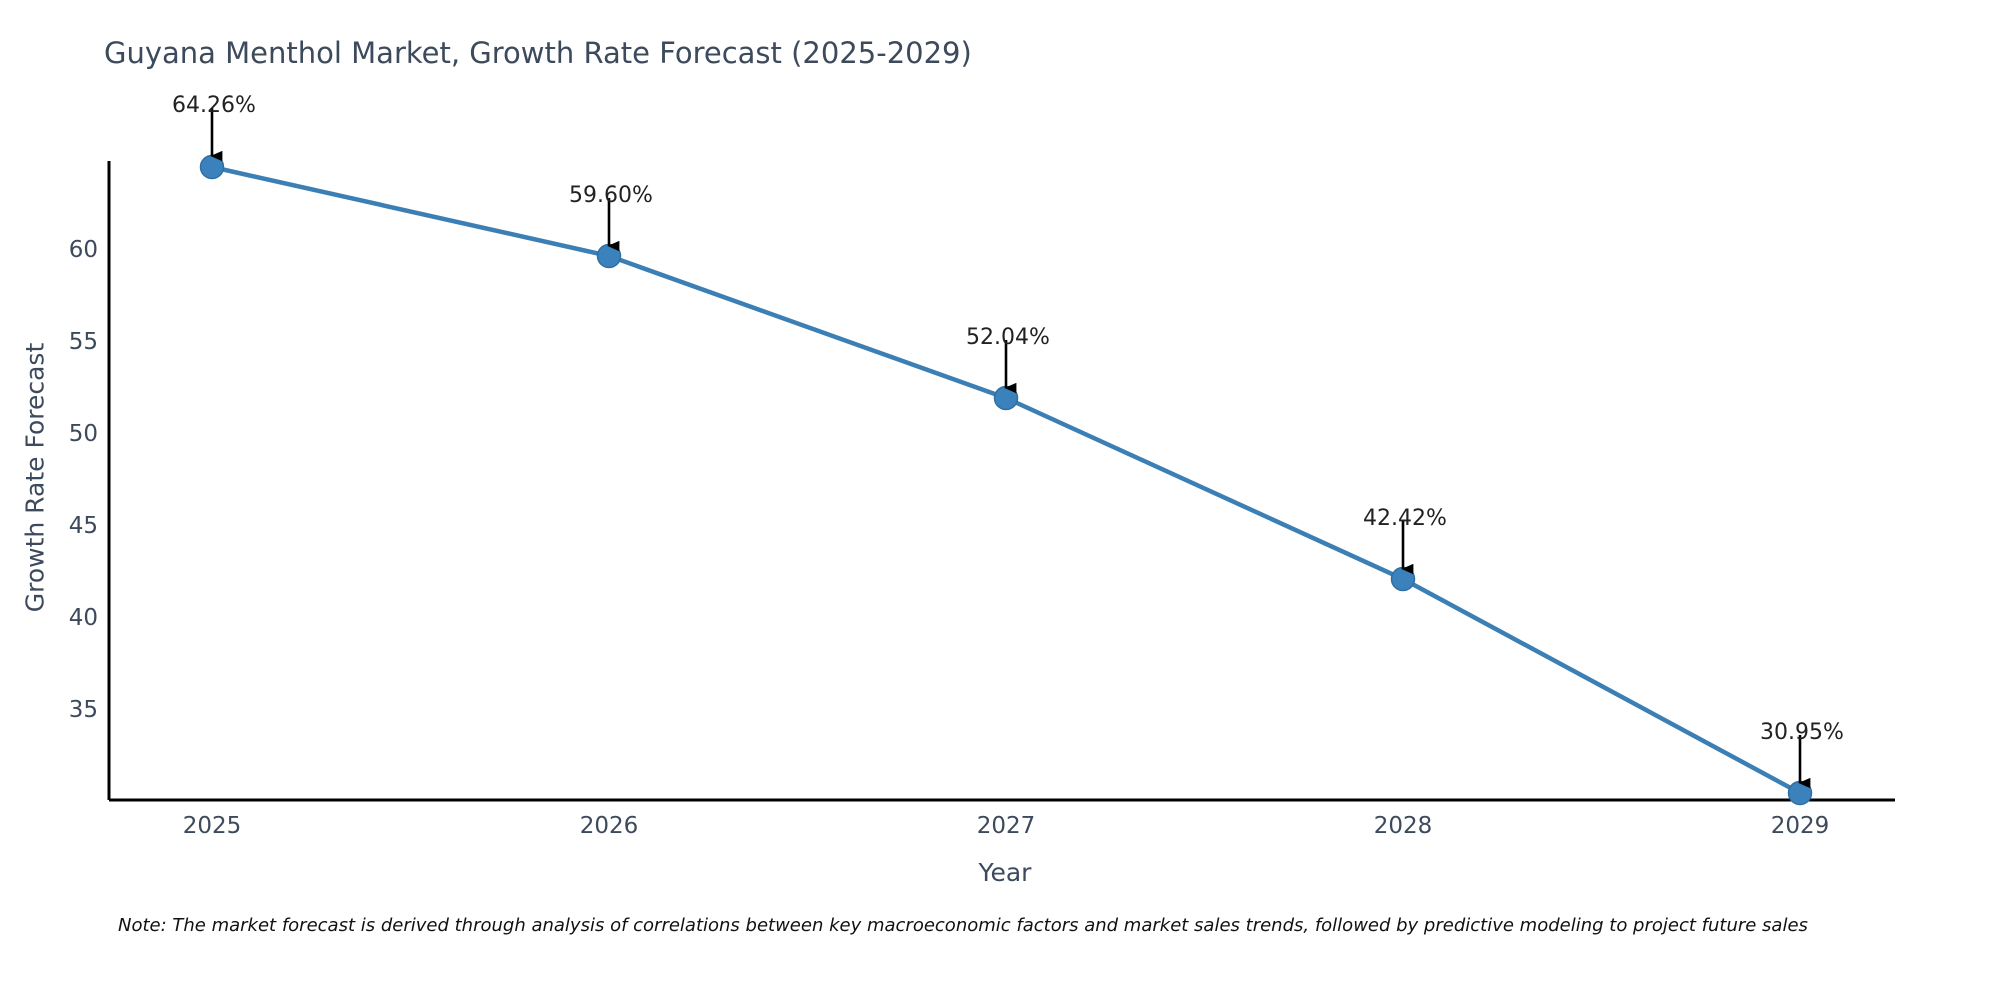  Describe the element at coordinates (1005, 872) in the screenshot. I see `x-axis-title-text: Year` at that location.